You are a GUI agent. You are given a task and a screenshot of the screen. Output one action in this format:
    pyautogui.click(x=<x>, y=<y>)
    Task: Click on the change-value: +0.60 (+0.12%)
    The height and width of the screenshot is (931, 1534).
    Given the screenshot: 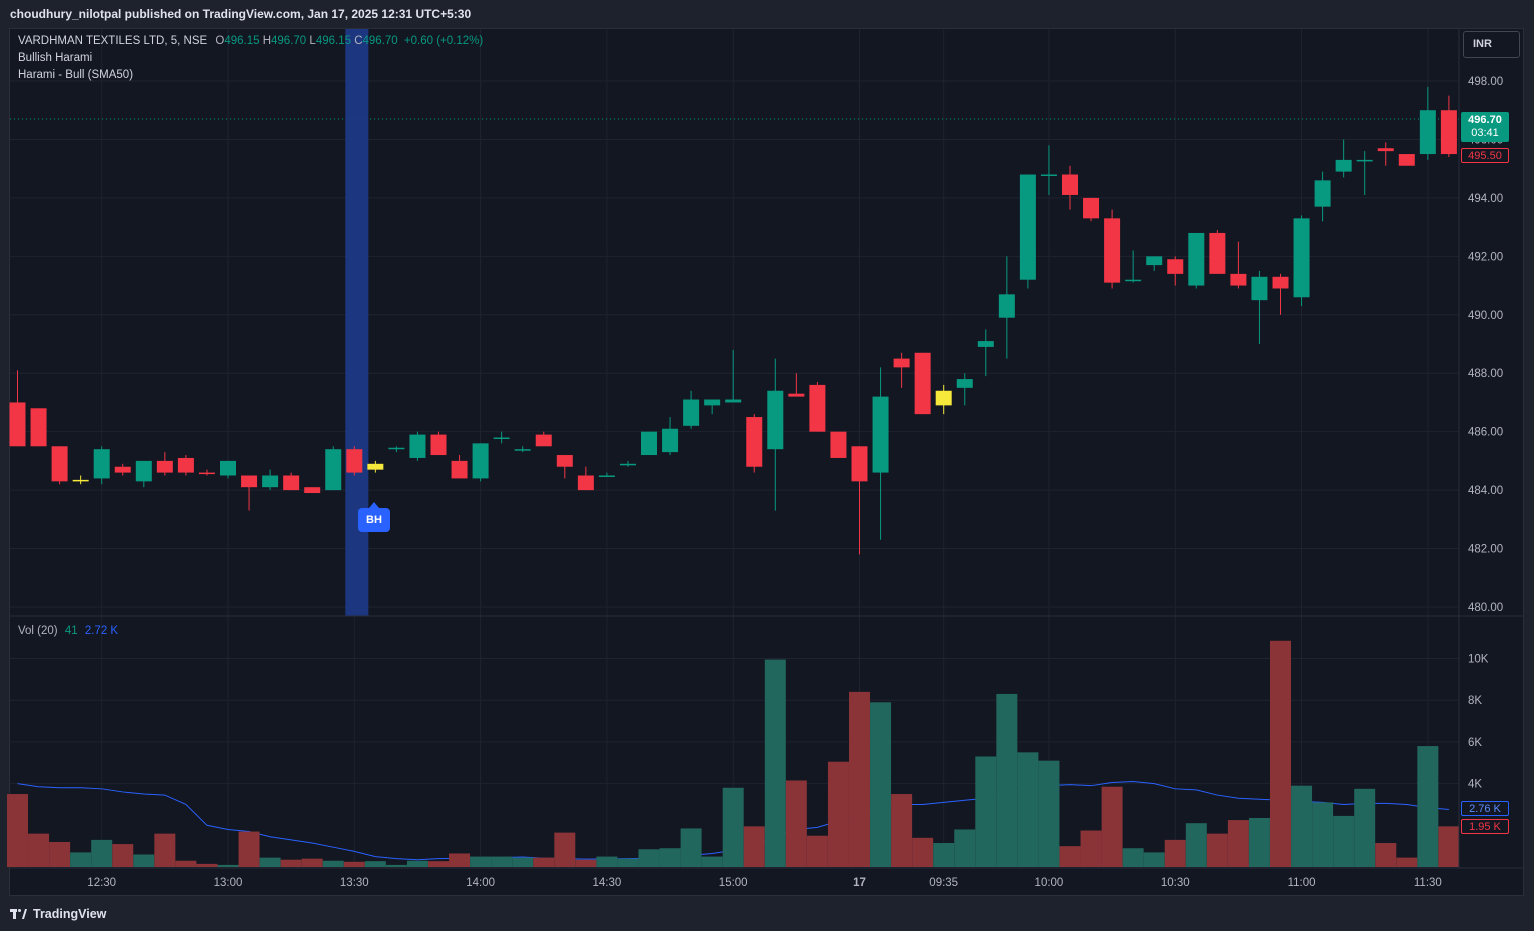 What is the action you would take?
    pyautogui.click(x=443, y=41)
    